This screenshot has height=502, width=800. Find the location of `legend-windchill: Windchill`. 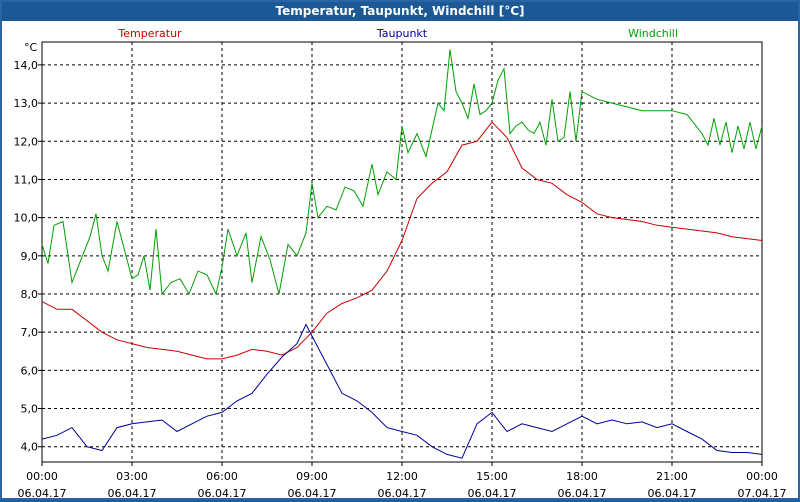

legend-windchill: Windchill is located at coordinates (653, 33).